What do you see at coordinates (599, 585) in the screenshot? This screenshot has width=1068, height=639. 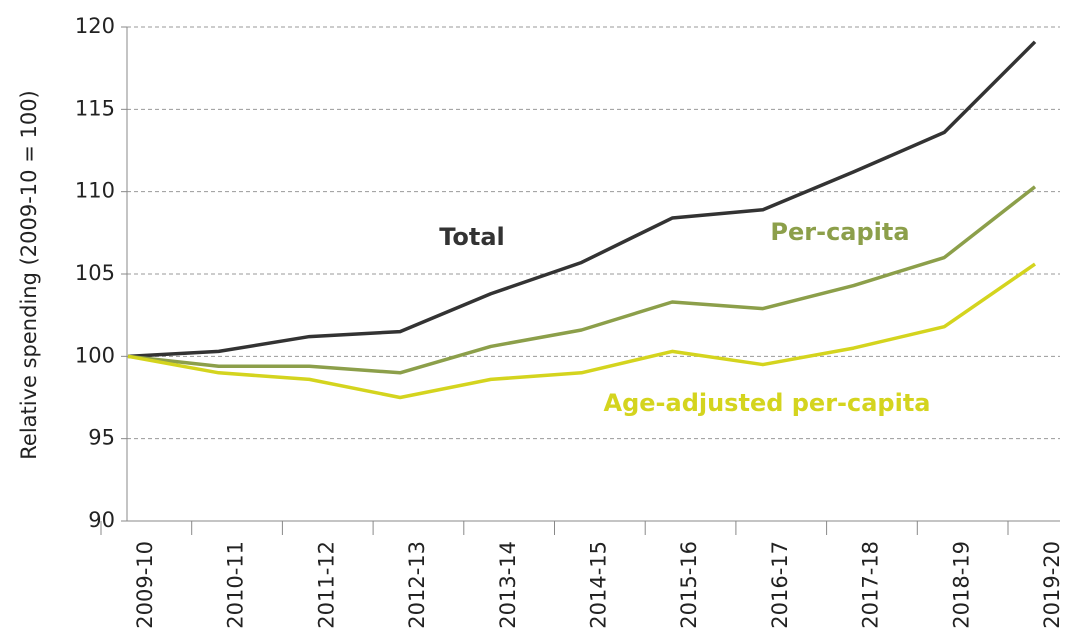 I see `x-tick-label: 2014-15` at bounding box center [599, 585].